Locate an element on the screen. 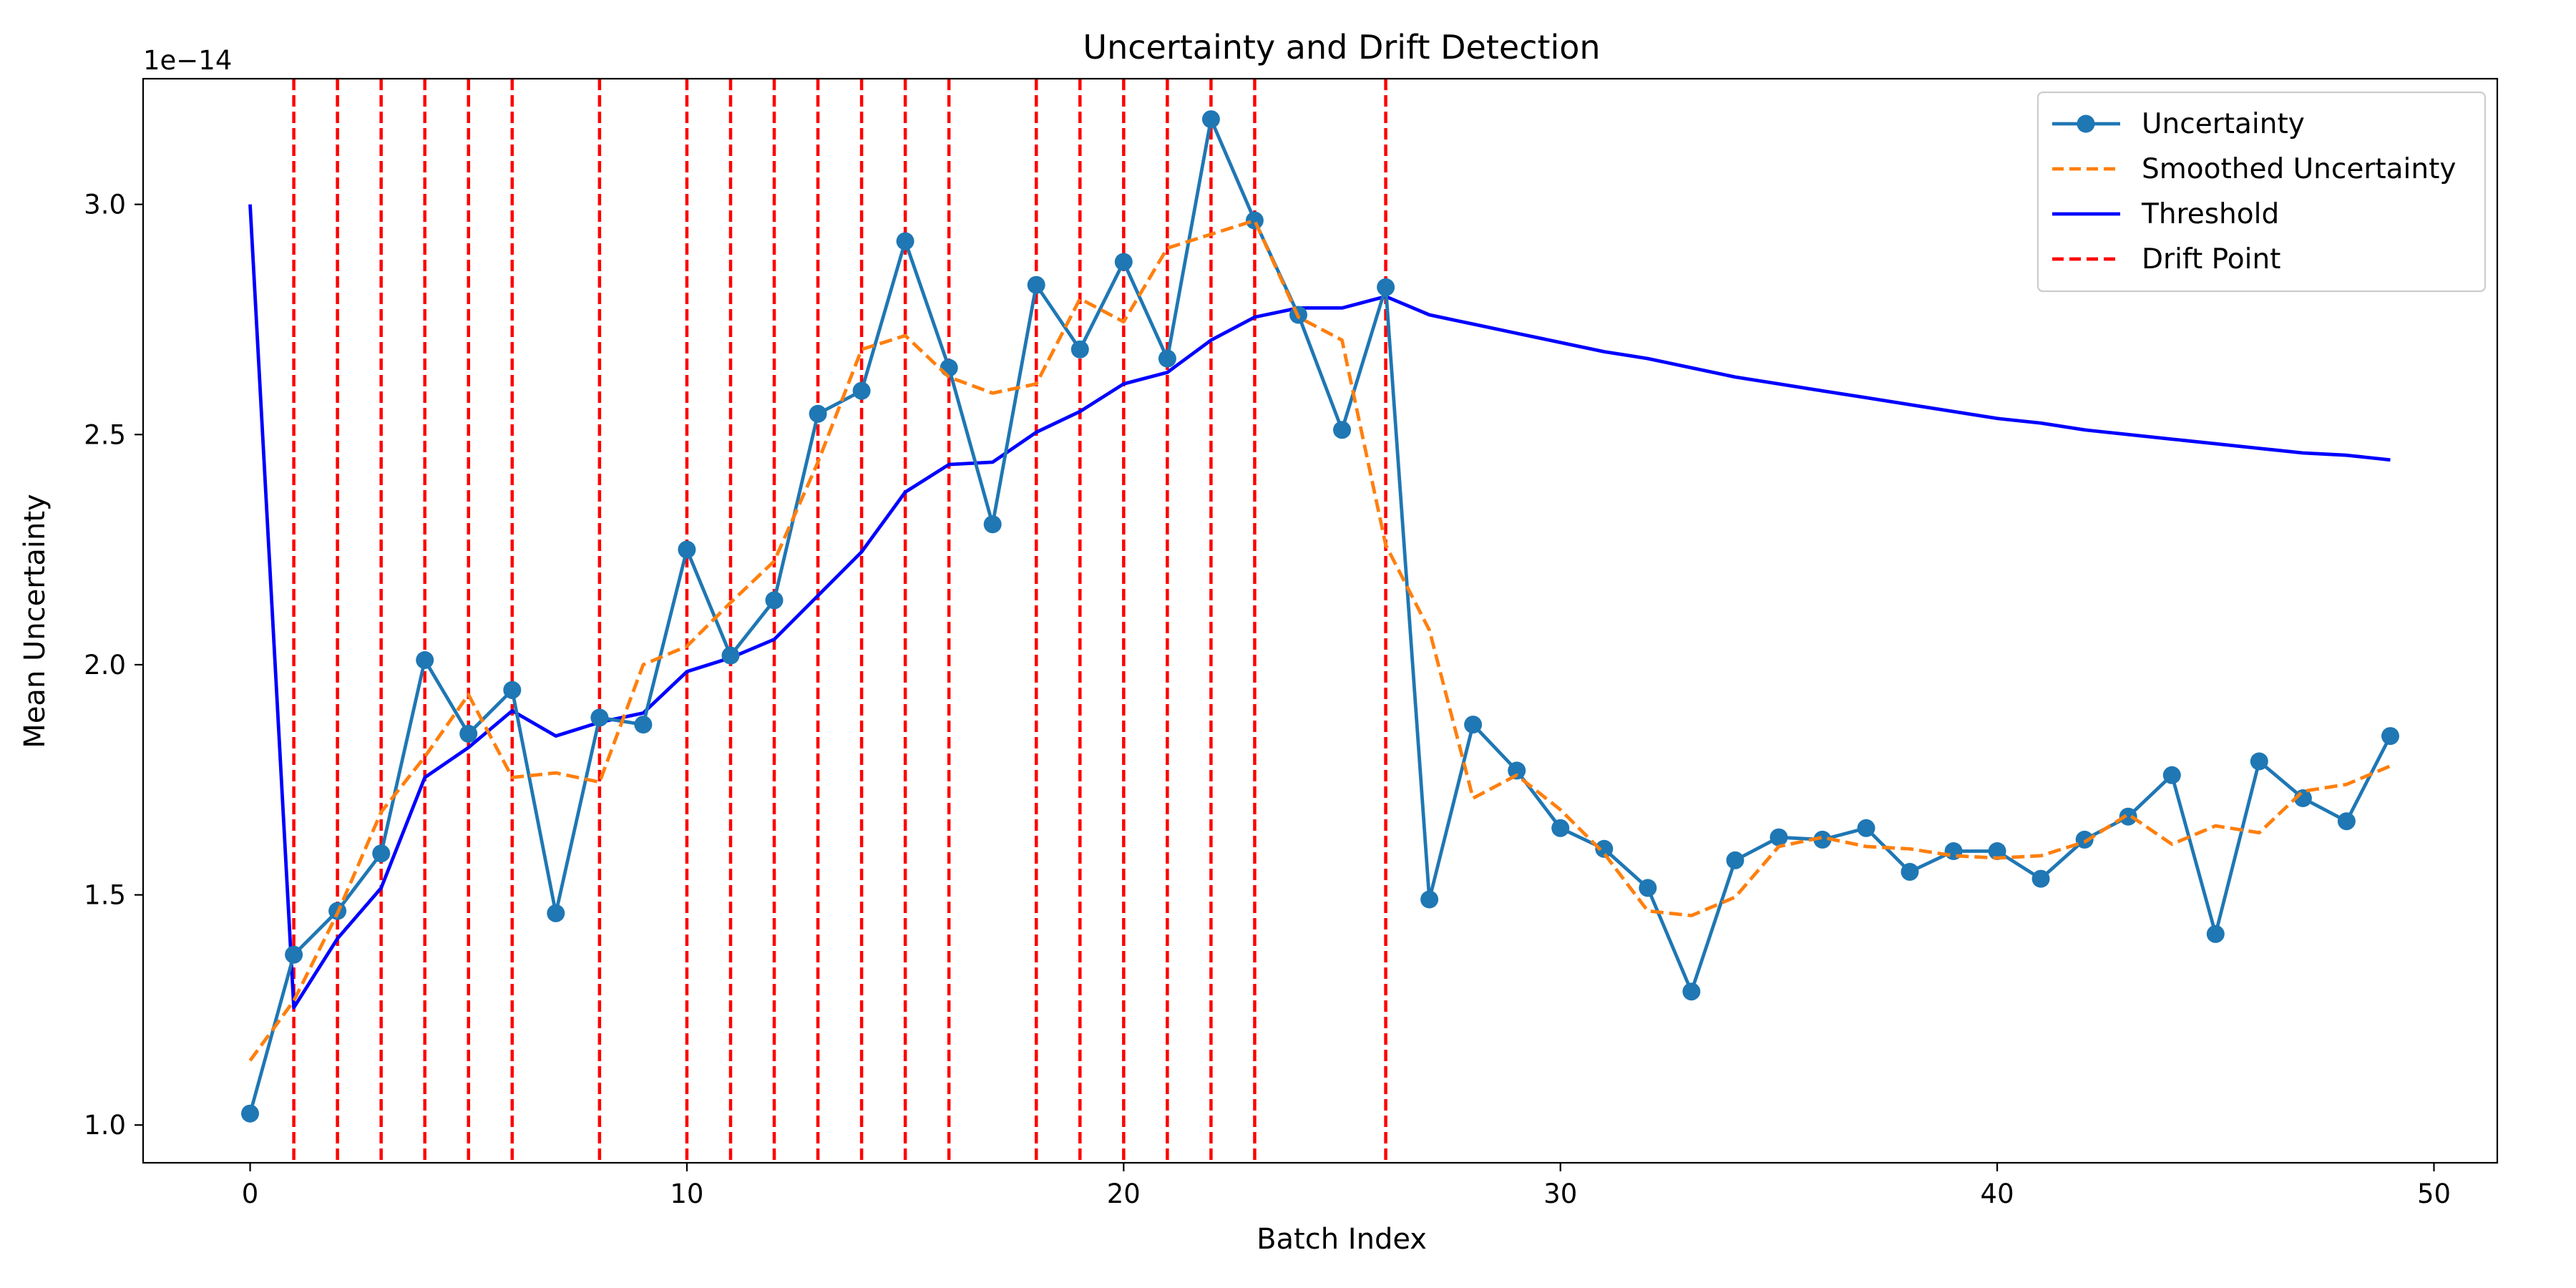  y-tick-label: 1.0 is located at coordinates (105, 1125).